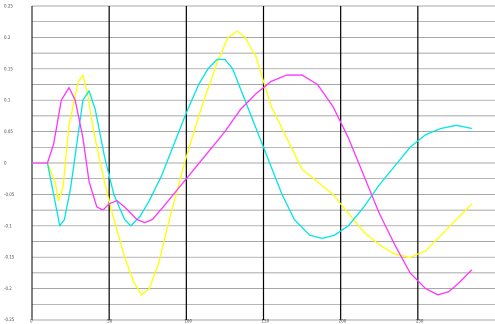 The width and height of the screenshot is (495, 324). What do you see at coordinates (8, 225) in the screenshot?
I see `y-tick-label: -0.1` at bounding box center [8, 225].